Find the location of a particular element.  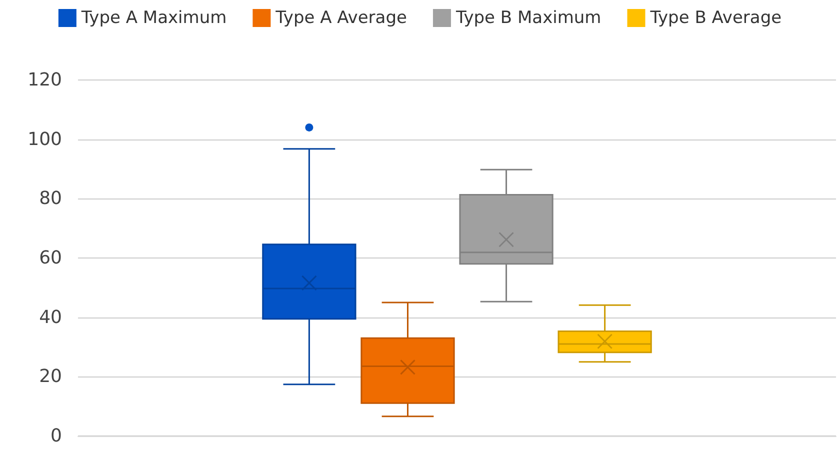

y-tick-label: 60 is located at coordinates (50, 258).